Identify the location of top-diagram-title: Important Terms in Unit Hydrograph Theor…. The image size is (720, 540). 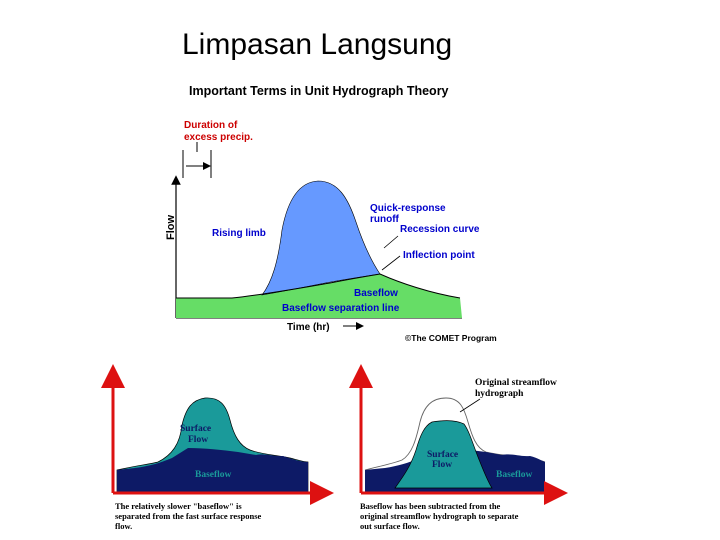
(319, 91).